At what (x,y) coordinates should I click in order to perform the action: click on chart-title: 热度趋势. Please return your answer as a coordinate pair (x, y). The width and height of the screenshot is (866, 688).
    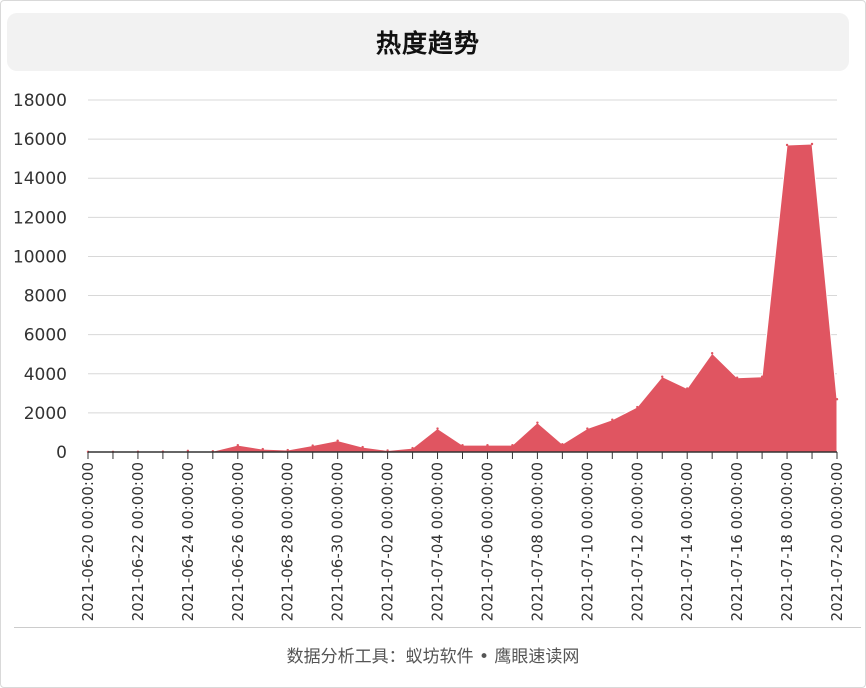
    Looking at the image, I should click on (427, 43).